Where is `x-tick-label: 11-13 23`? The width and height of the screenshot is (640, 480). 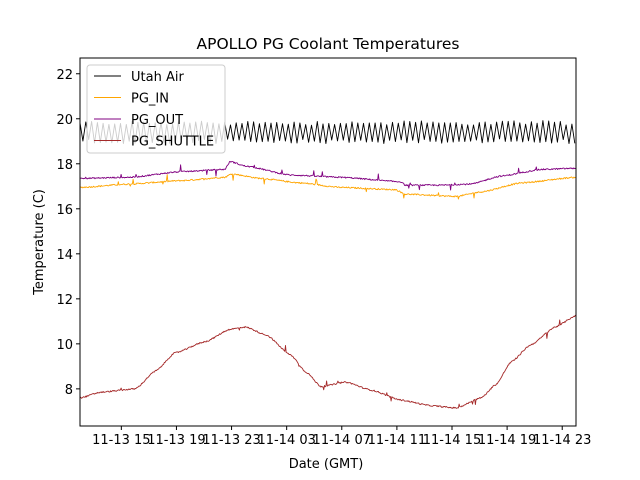
x-tick-label: 11-13 23 is located at coordinates (231, 440).